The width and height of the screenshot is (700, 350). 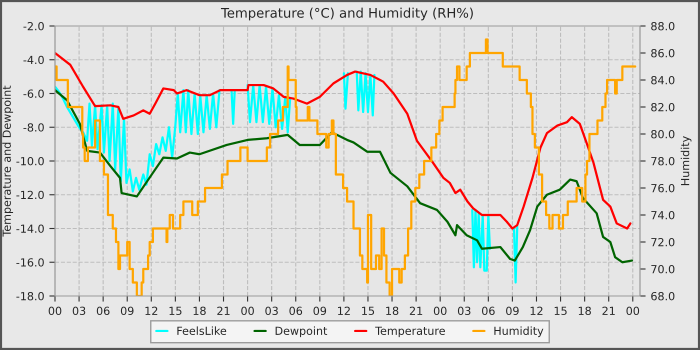 What do you see at coordinates (201, 330) in the screenshot?
I see `legend-label: FeelsLike` at bounding box center [201, 330].